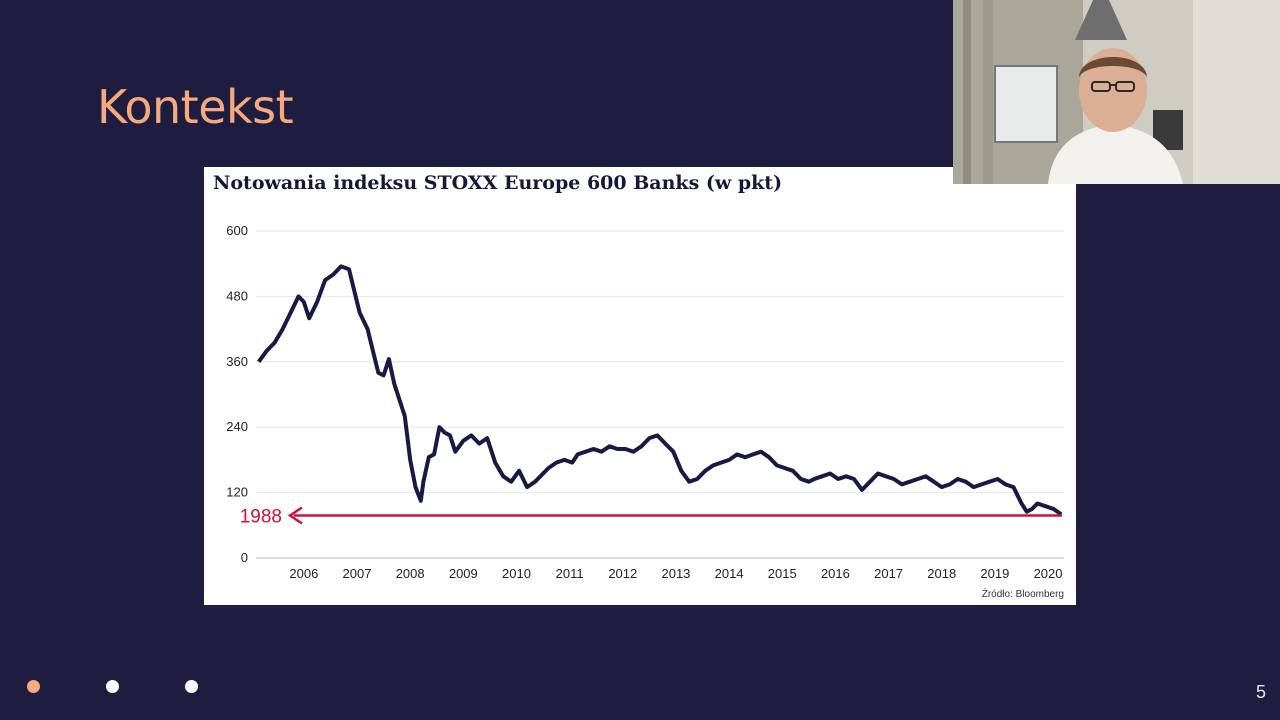  I want to click on y-tick-label: 120, so click(237, 492).